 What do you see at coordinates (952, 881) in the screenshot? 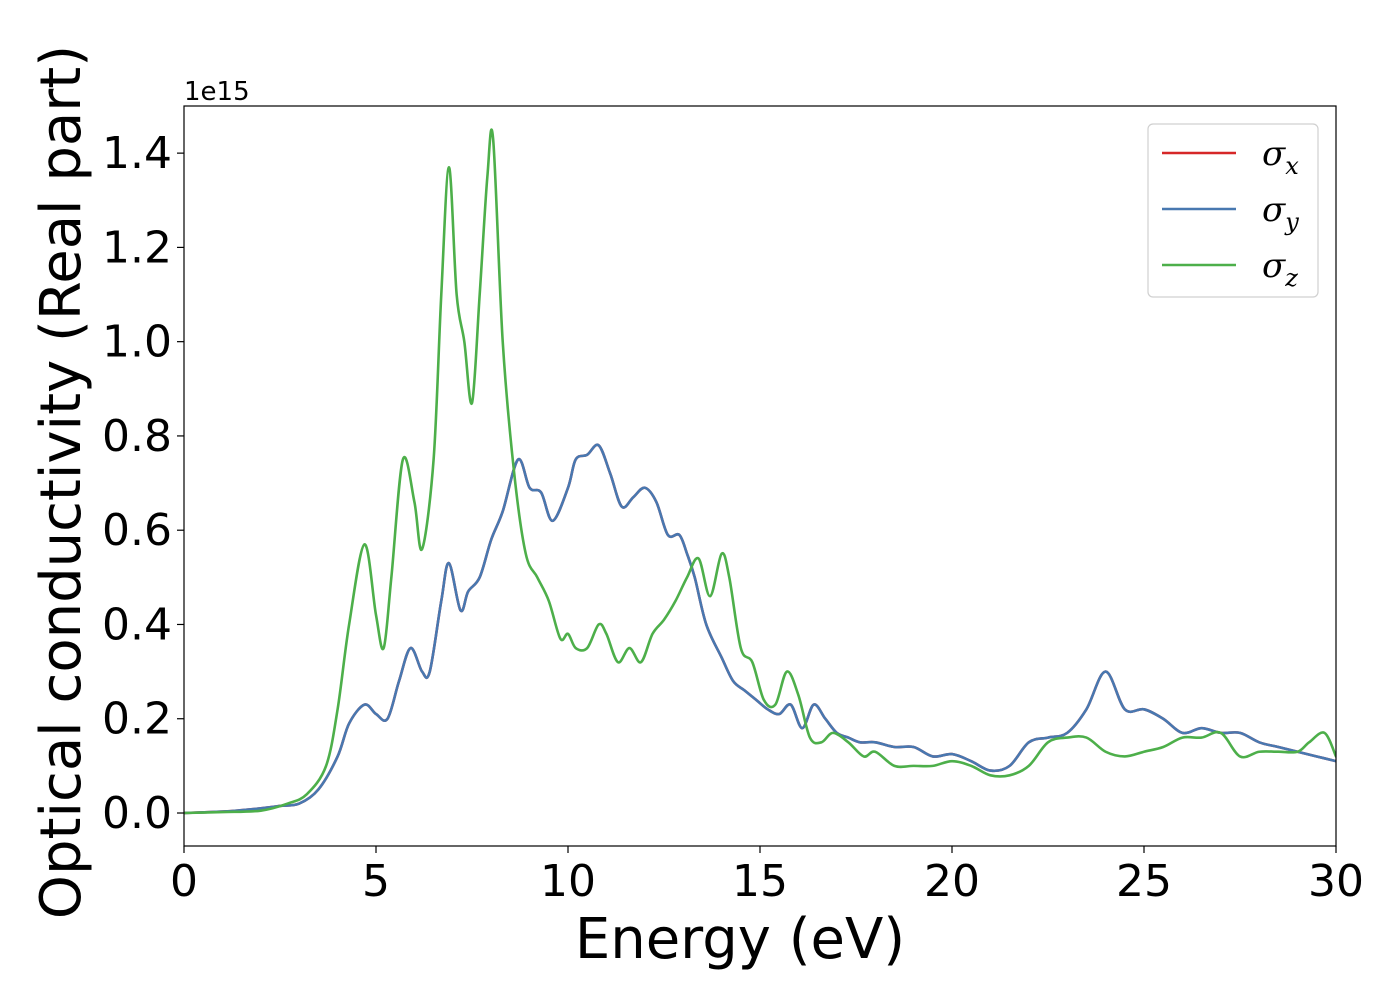
I see `x-tick-label: 20` at bounding box center [952, 881].